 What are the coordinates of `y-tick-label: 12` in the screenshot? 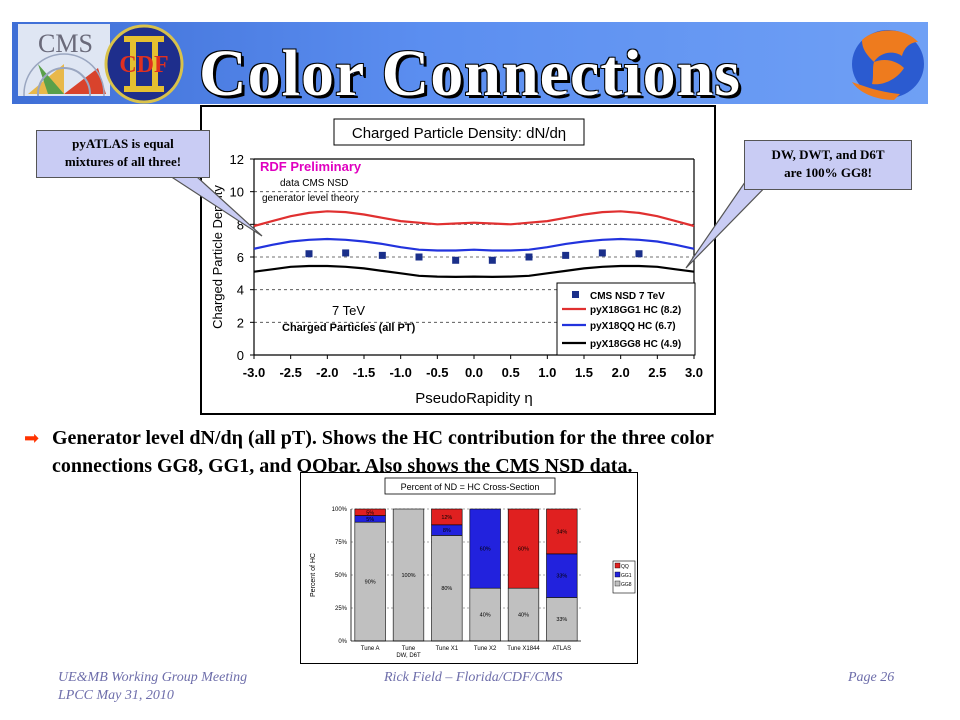 It's located at (237, 159).